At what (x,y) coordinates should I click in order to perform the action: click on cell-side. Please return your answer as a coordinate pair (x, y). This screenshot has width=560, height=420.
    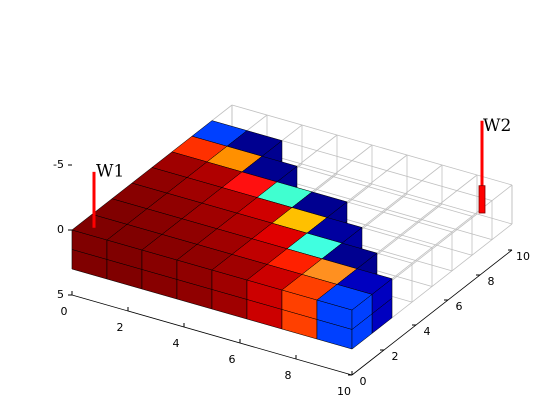
    Looking at the image, I should click on (362, 331).